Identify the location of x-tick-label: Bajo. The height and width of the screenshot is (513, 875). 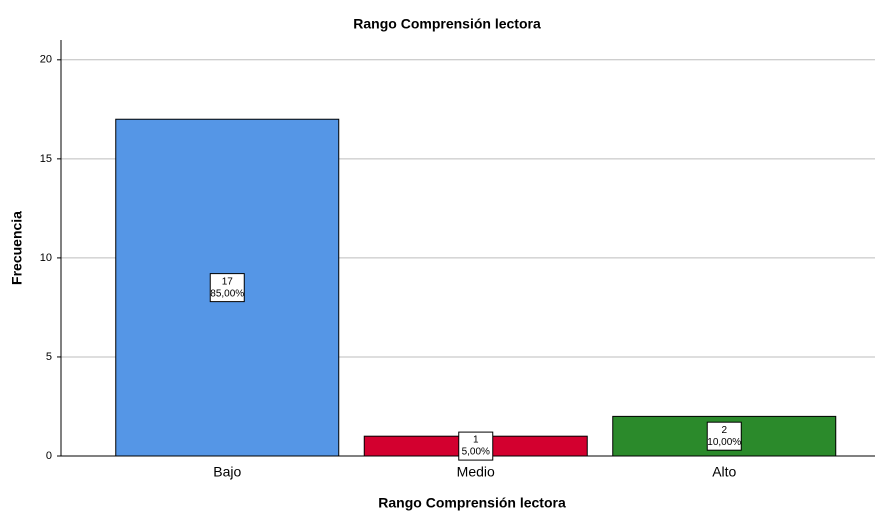
(227, 472).